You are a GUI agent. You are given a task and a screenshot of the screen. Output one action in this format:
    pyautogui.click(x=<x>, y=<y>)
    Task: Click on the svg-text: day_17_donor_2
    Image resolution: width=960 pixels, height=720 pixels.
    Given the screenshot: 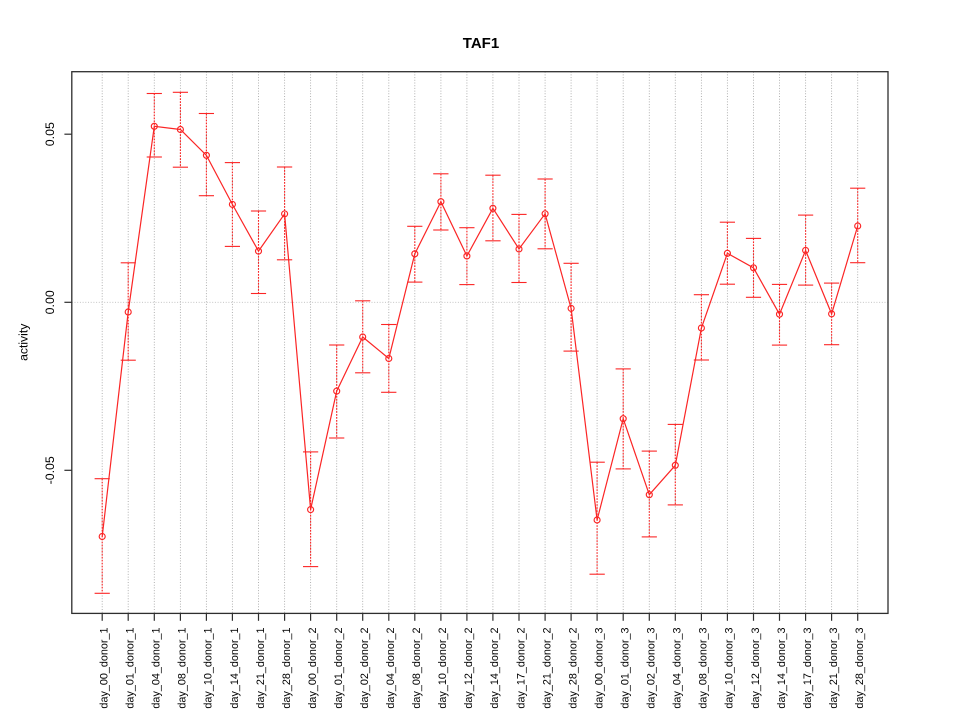 What is the action you would take?
    pyautogui.click(x=521, y=668)
    